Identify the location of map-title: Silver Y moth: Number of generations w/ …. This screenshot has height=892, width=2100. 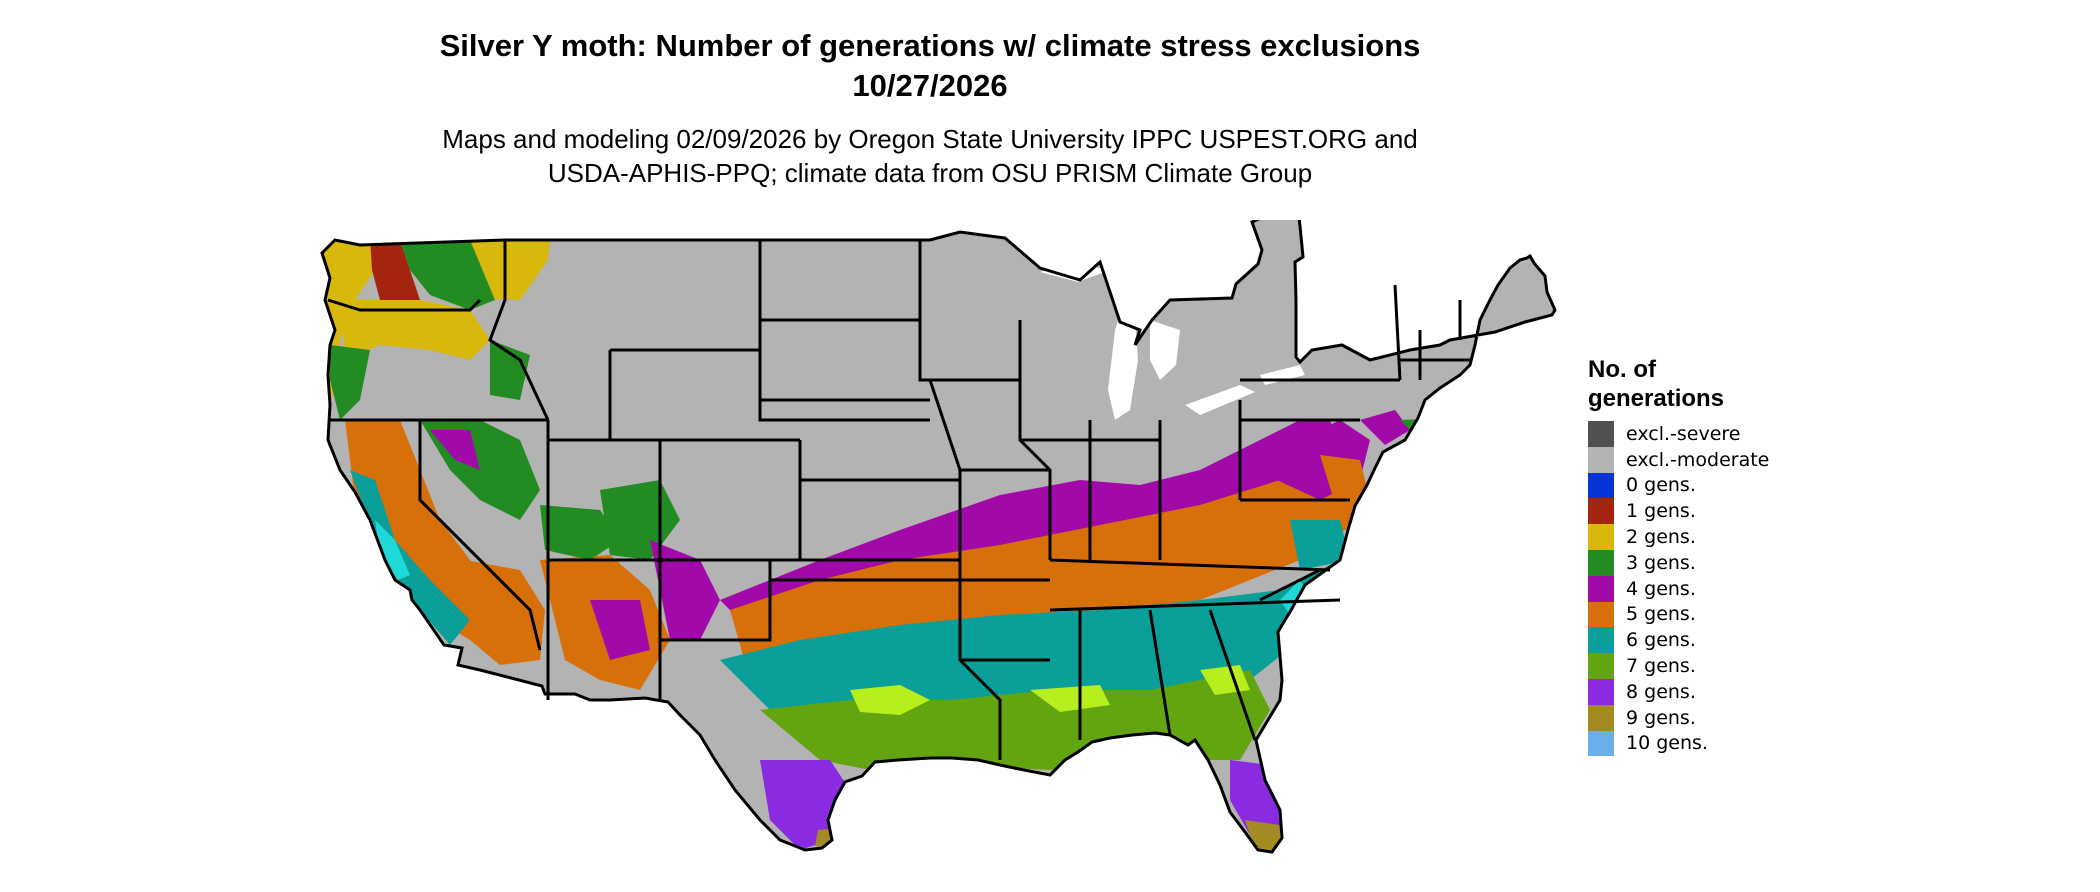
(930, 45).